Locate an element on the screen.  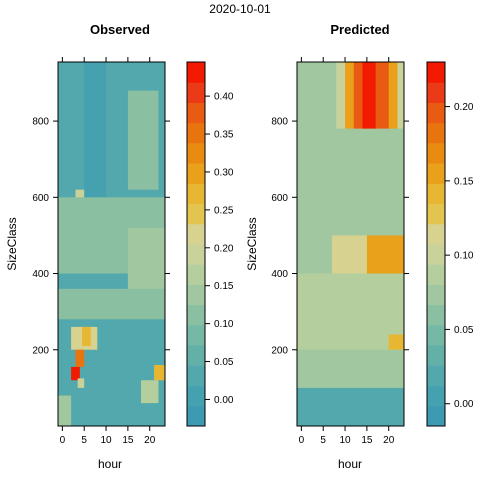
predicted-x-tick-label: 5 is located at coordinates (323, 440).